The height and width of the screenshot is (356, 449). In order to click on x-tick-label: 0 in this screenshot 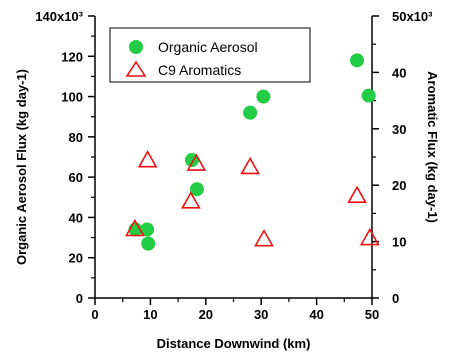, I will do `click(94, 314)`.